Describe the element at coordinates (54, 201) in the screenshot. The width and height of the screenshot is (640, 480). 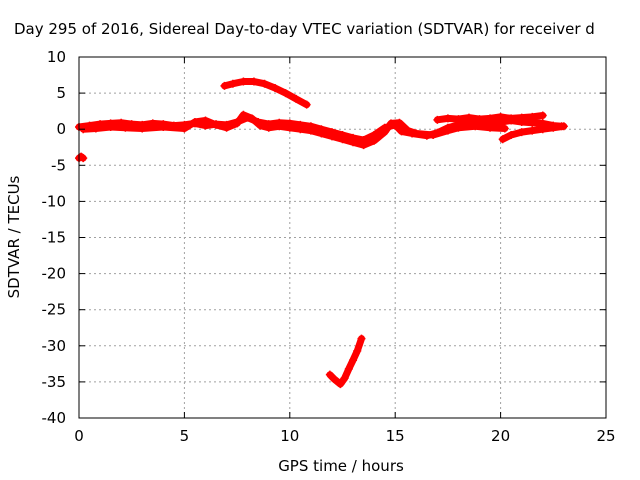
I see `y-tick-label: -10` at that location.